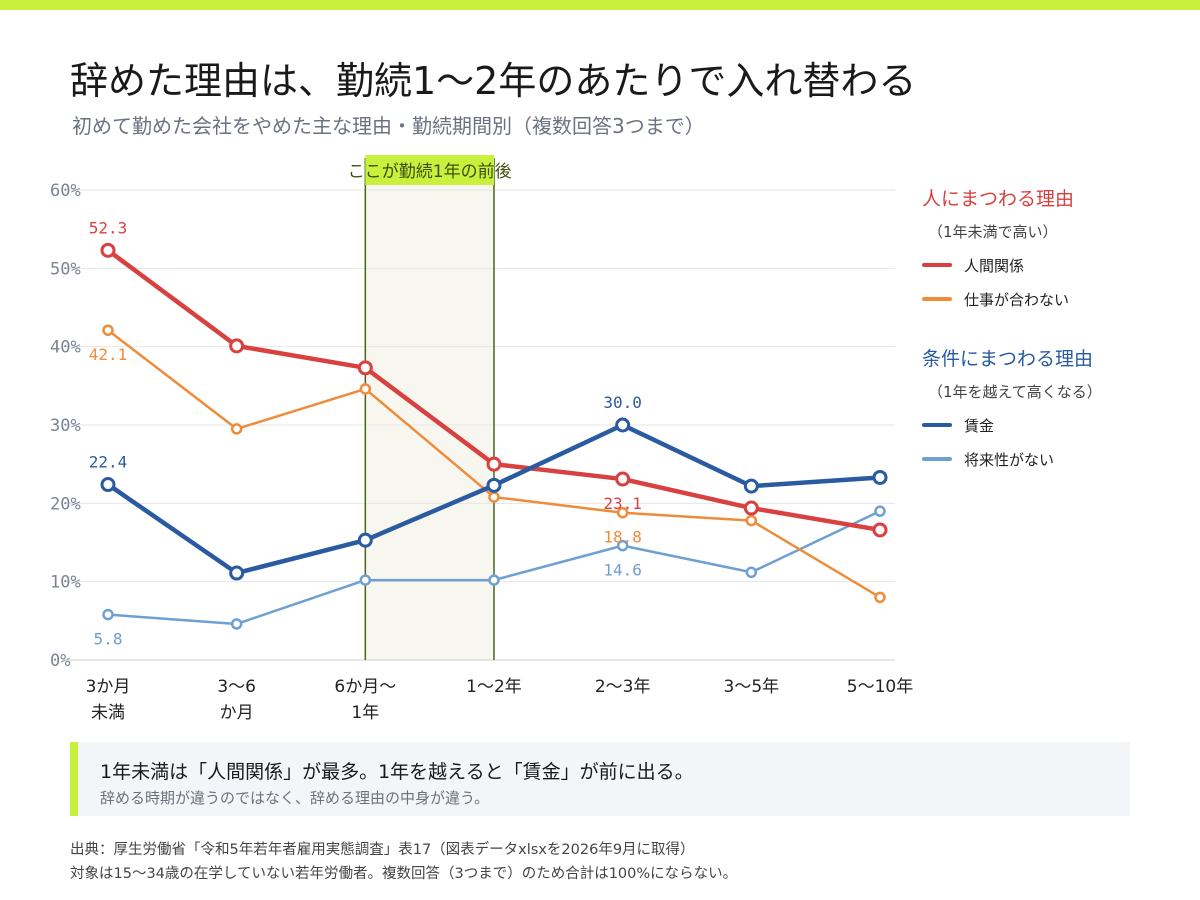  What do you see at coordinates (397, 772) in the screenshot?
I see `takeaway-main-text: 1年未満は「人間関係」が最多。1年を越えると「賃金」が前に出る。` at bounding box center [397, 772].